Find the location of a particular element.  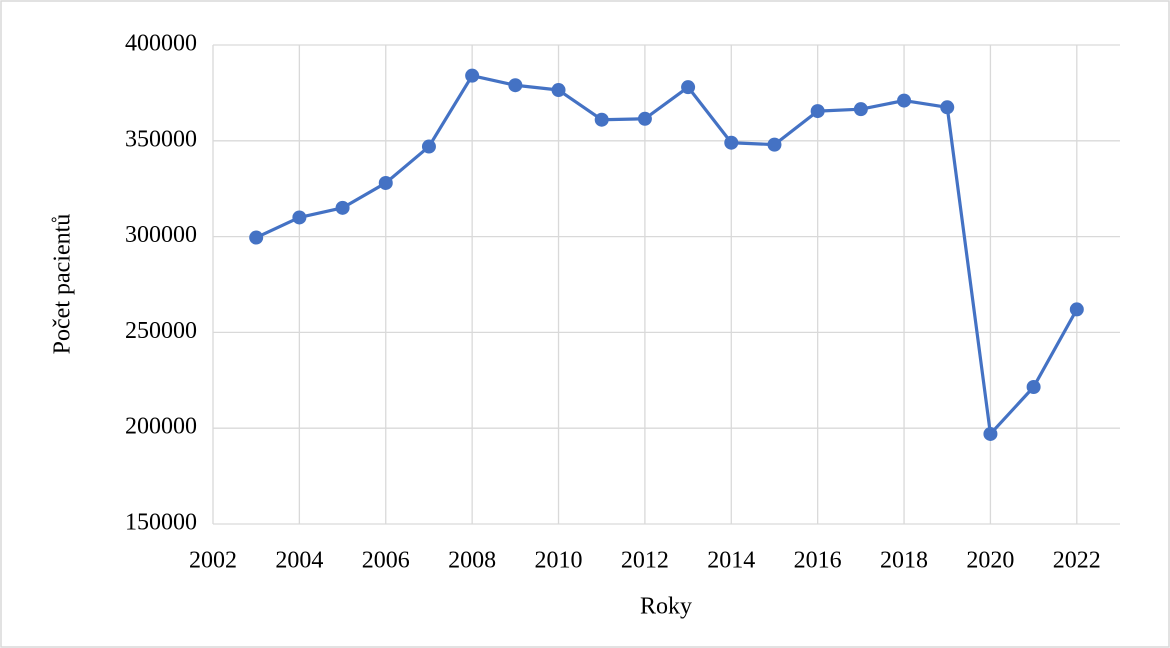

x-tick-label: 2014 is located at coordinates (731, 561).